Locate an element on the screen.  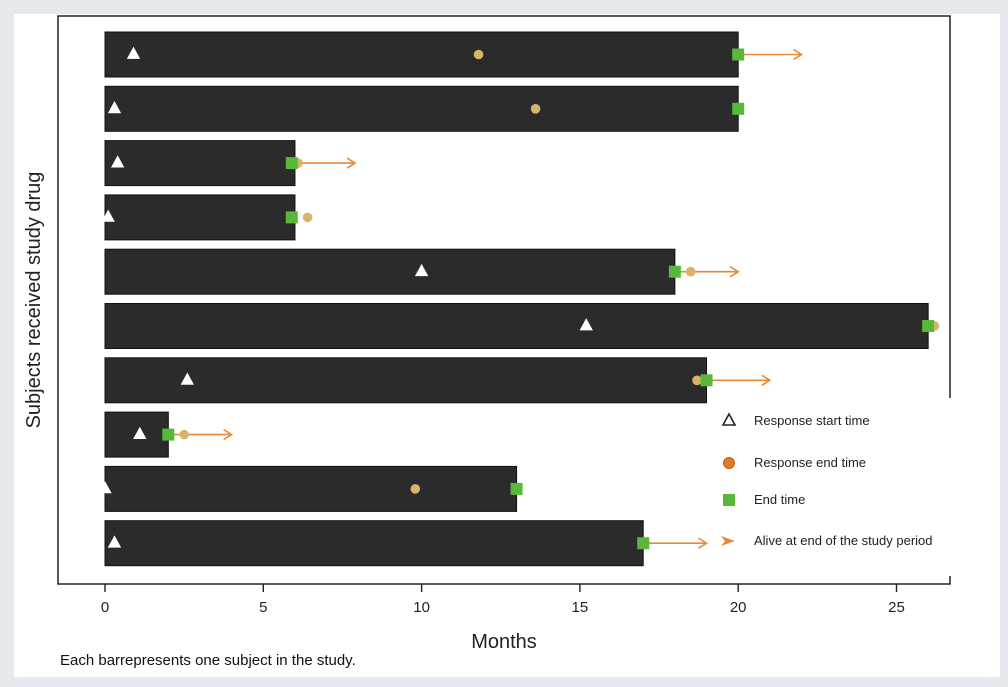
frame-border-top is located at coordinates (504, 7).